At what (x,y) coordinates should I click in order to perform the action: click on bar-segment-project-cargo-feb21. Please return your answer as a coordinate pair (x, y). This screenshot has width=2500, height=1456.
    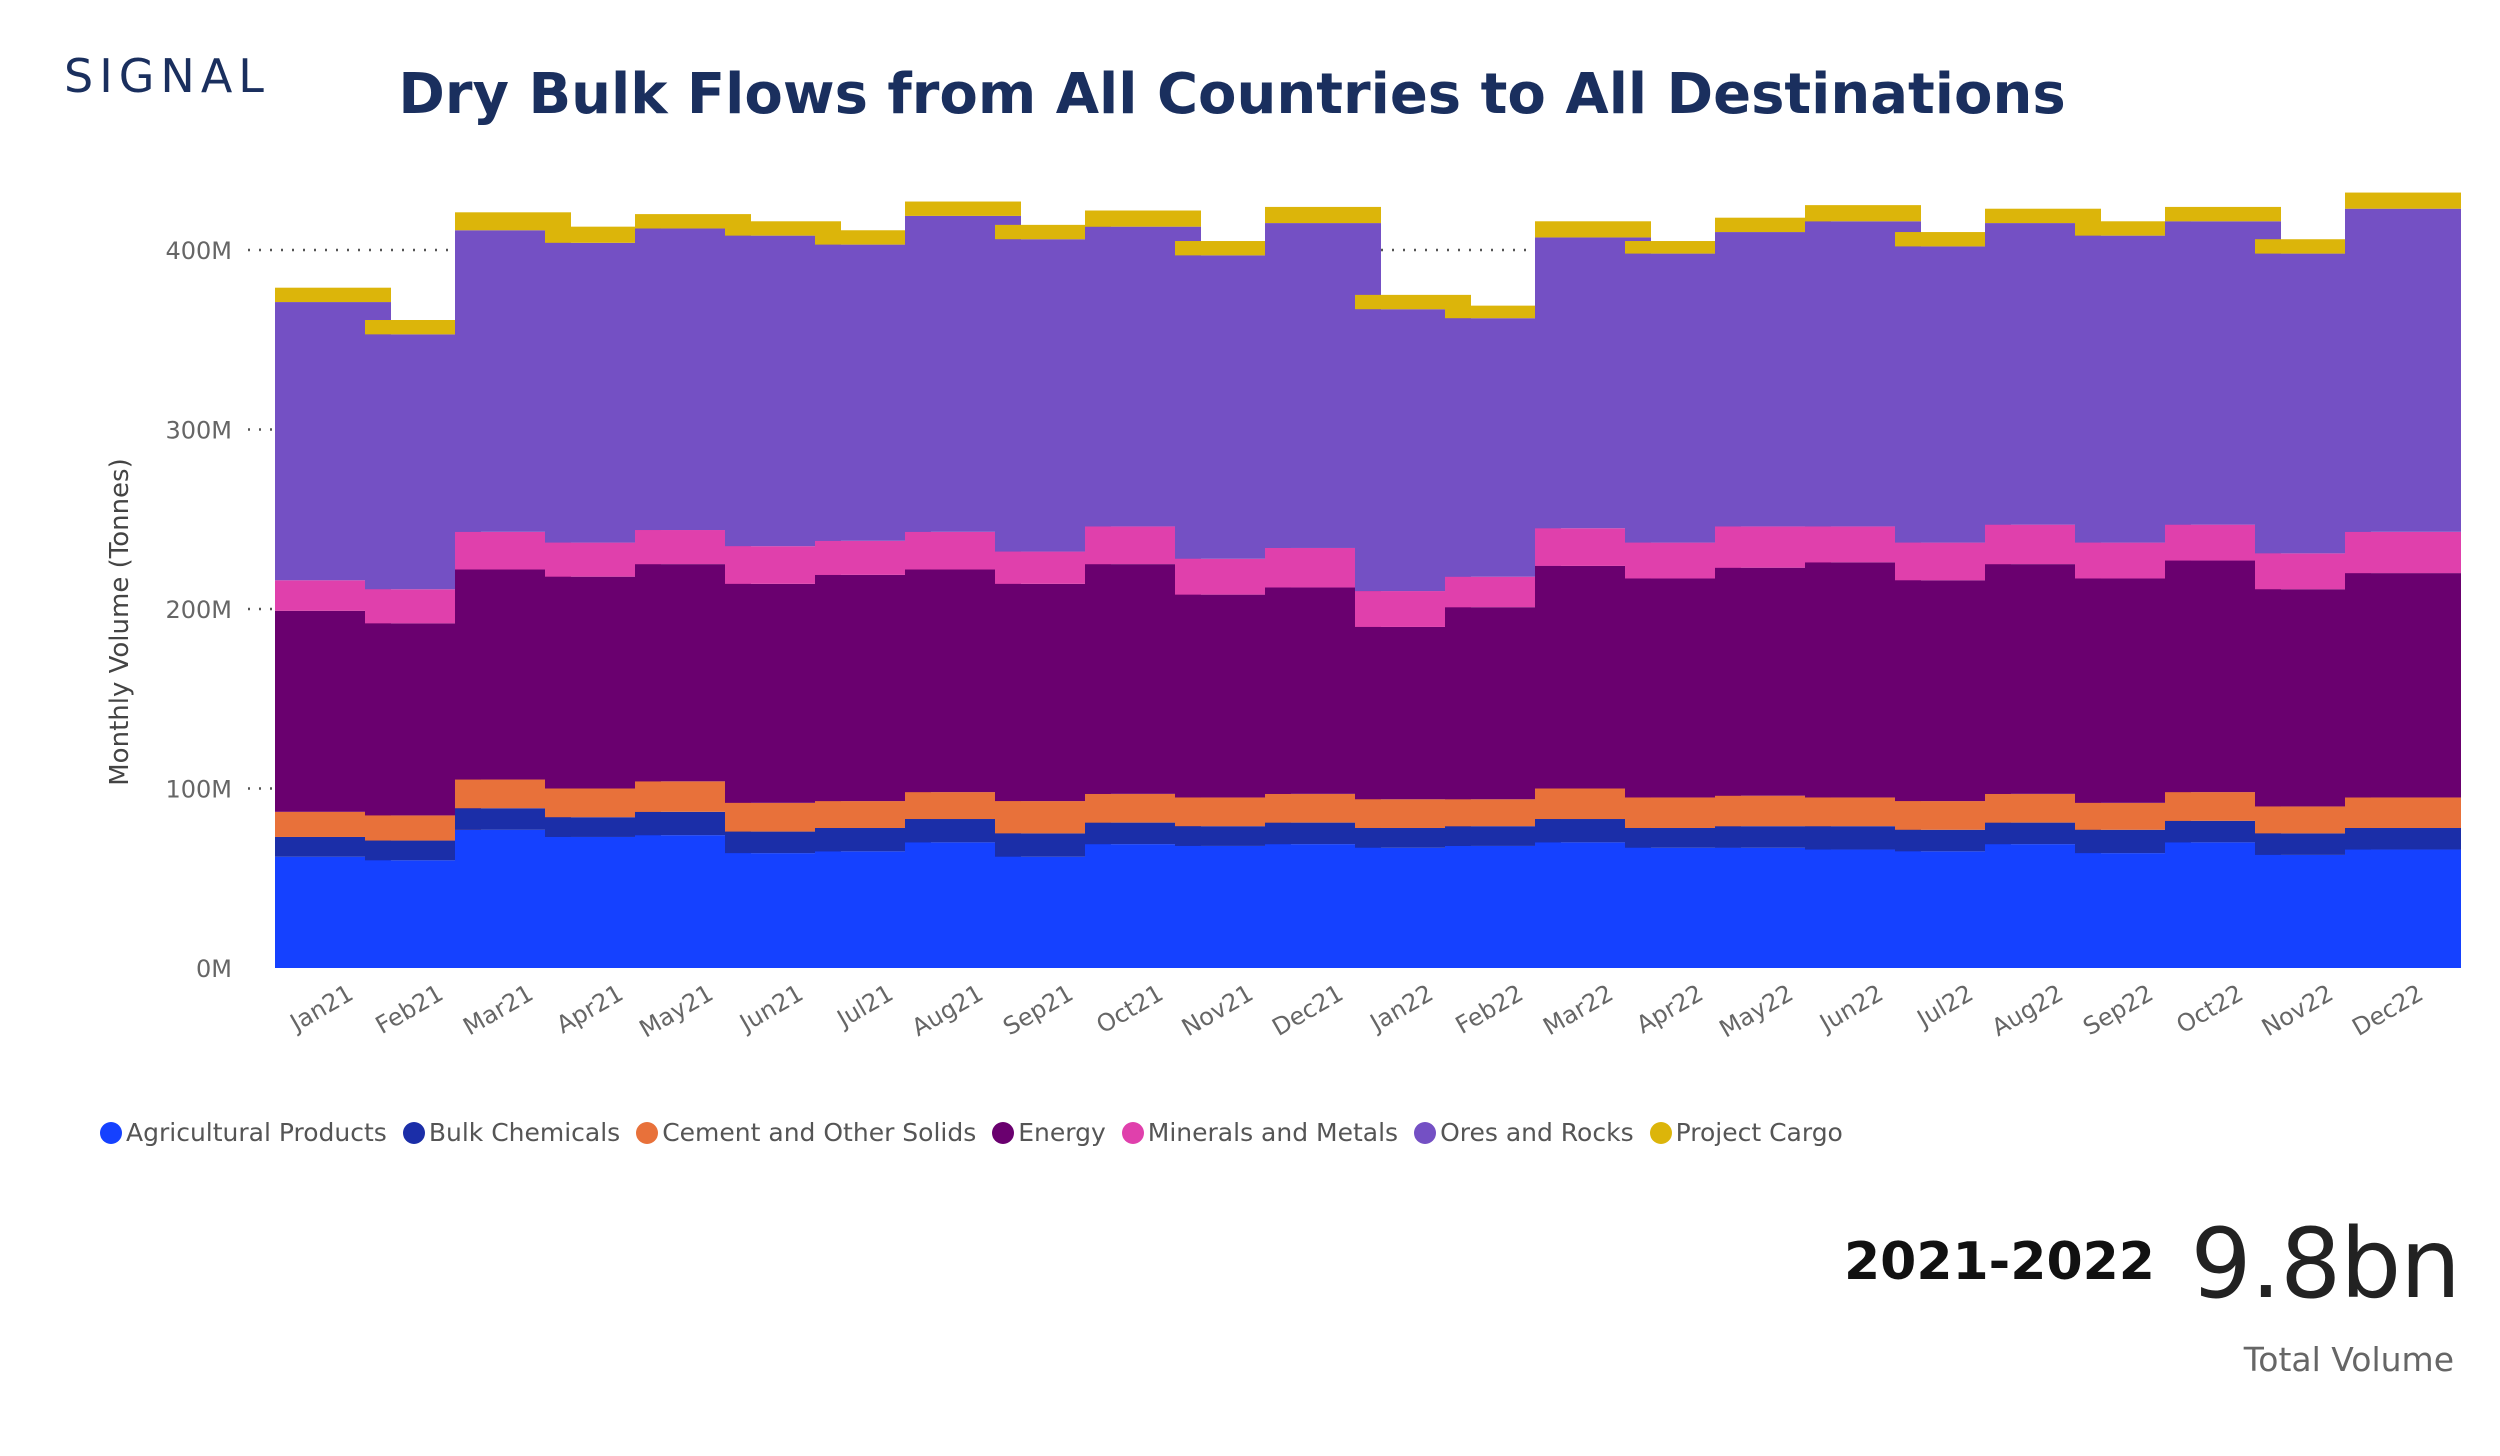
    Looking at the image, I should click on (423, 327).